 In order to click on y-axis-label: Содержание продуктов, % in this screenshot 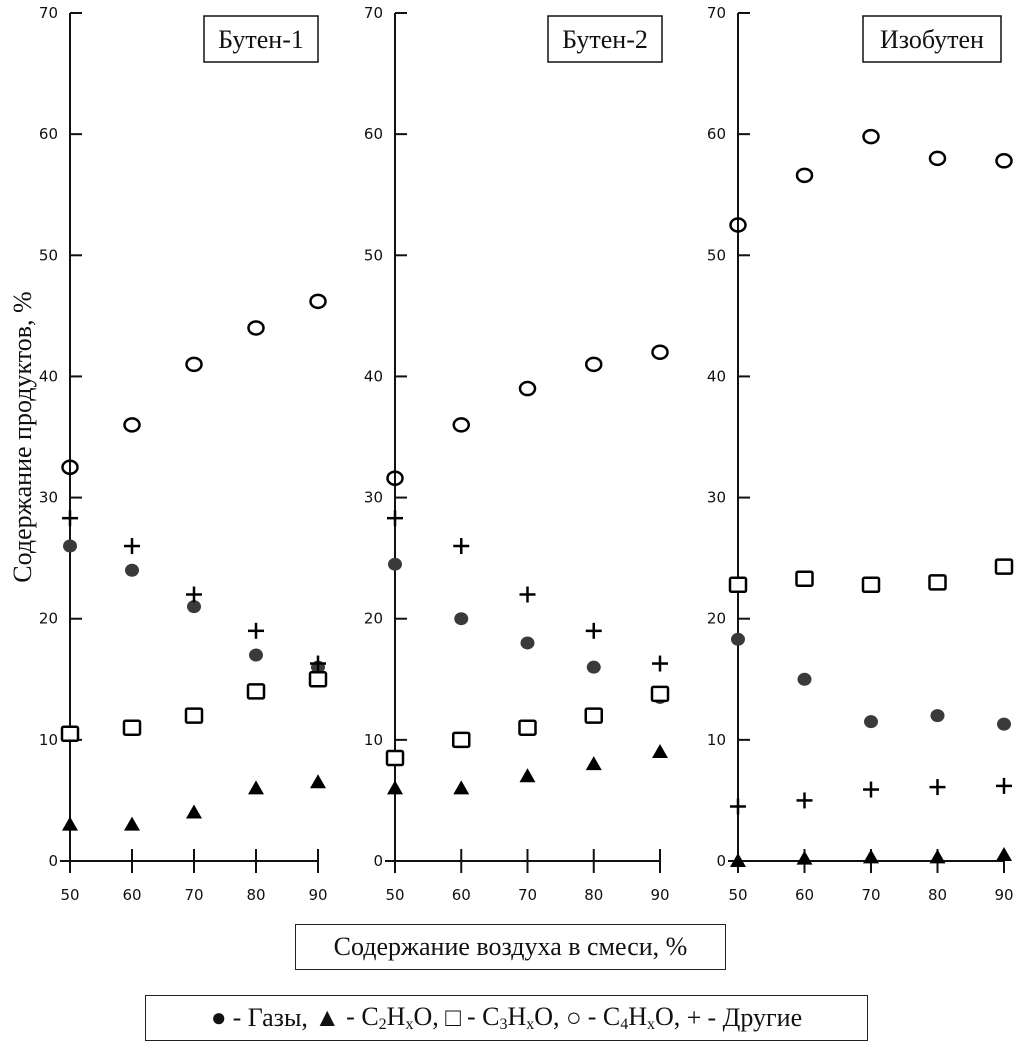, I will do `click(22, 436)`.